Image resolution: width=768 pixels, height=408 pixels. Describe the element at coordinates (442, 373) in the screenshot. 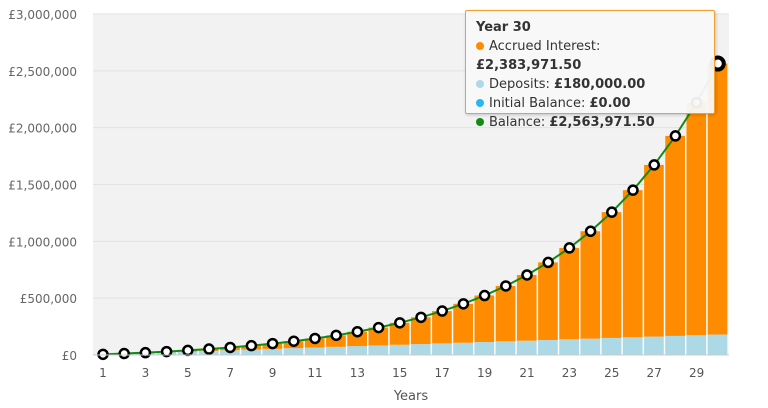

I see `x-tick-label: 17` at that location.